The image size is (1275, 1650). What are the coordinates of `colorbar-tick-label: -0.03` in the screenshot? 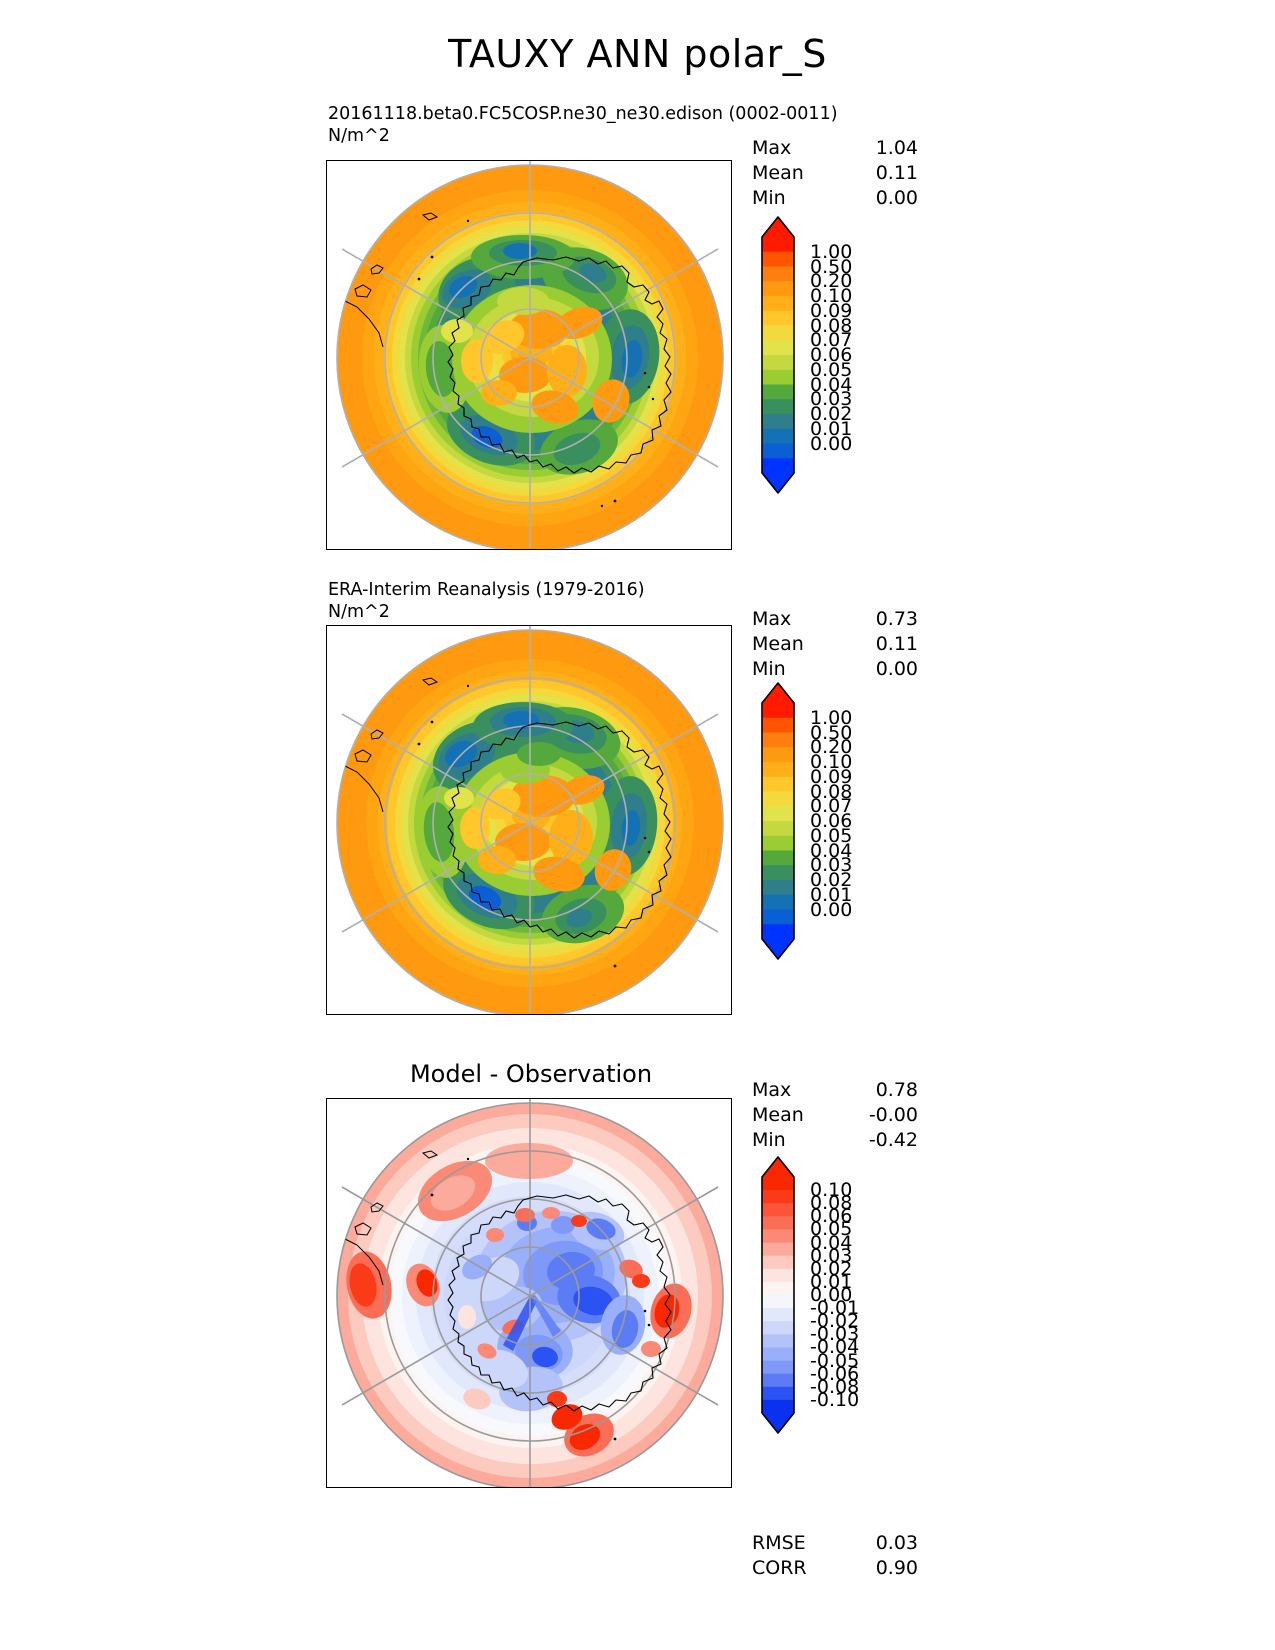 It's located at (835, 1334).